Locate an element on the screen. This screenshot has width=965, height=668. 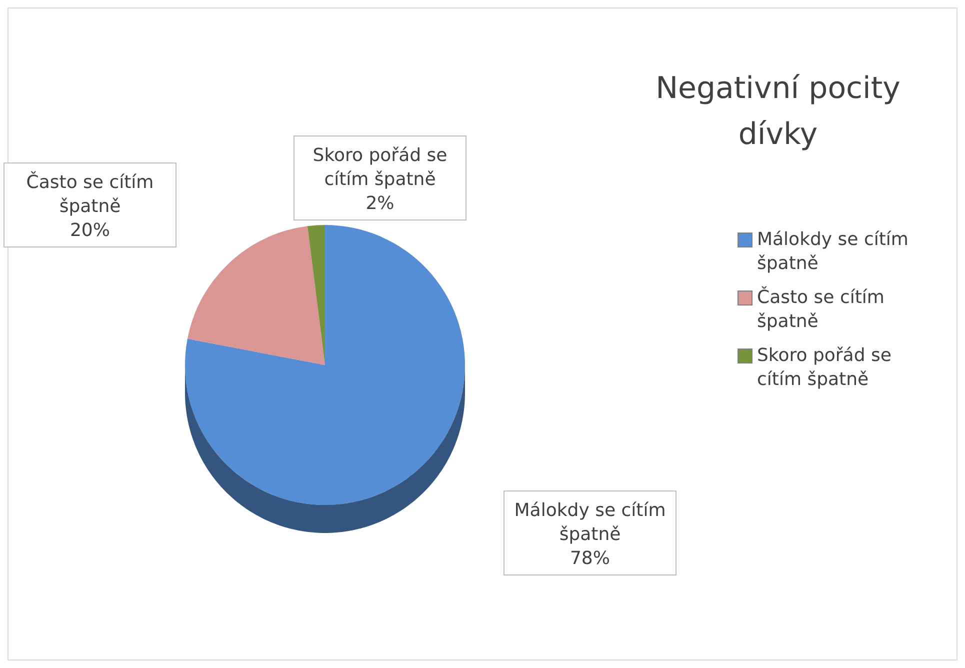
legend-label: Málokdy se cítím špatně is located at coordinates (832, 251).